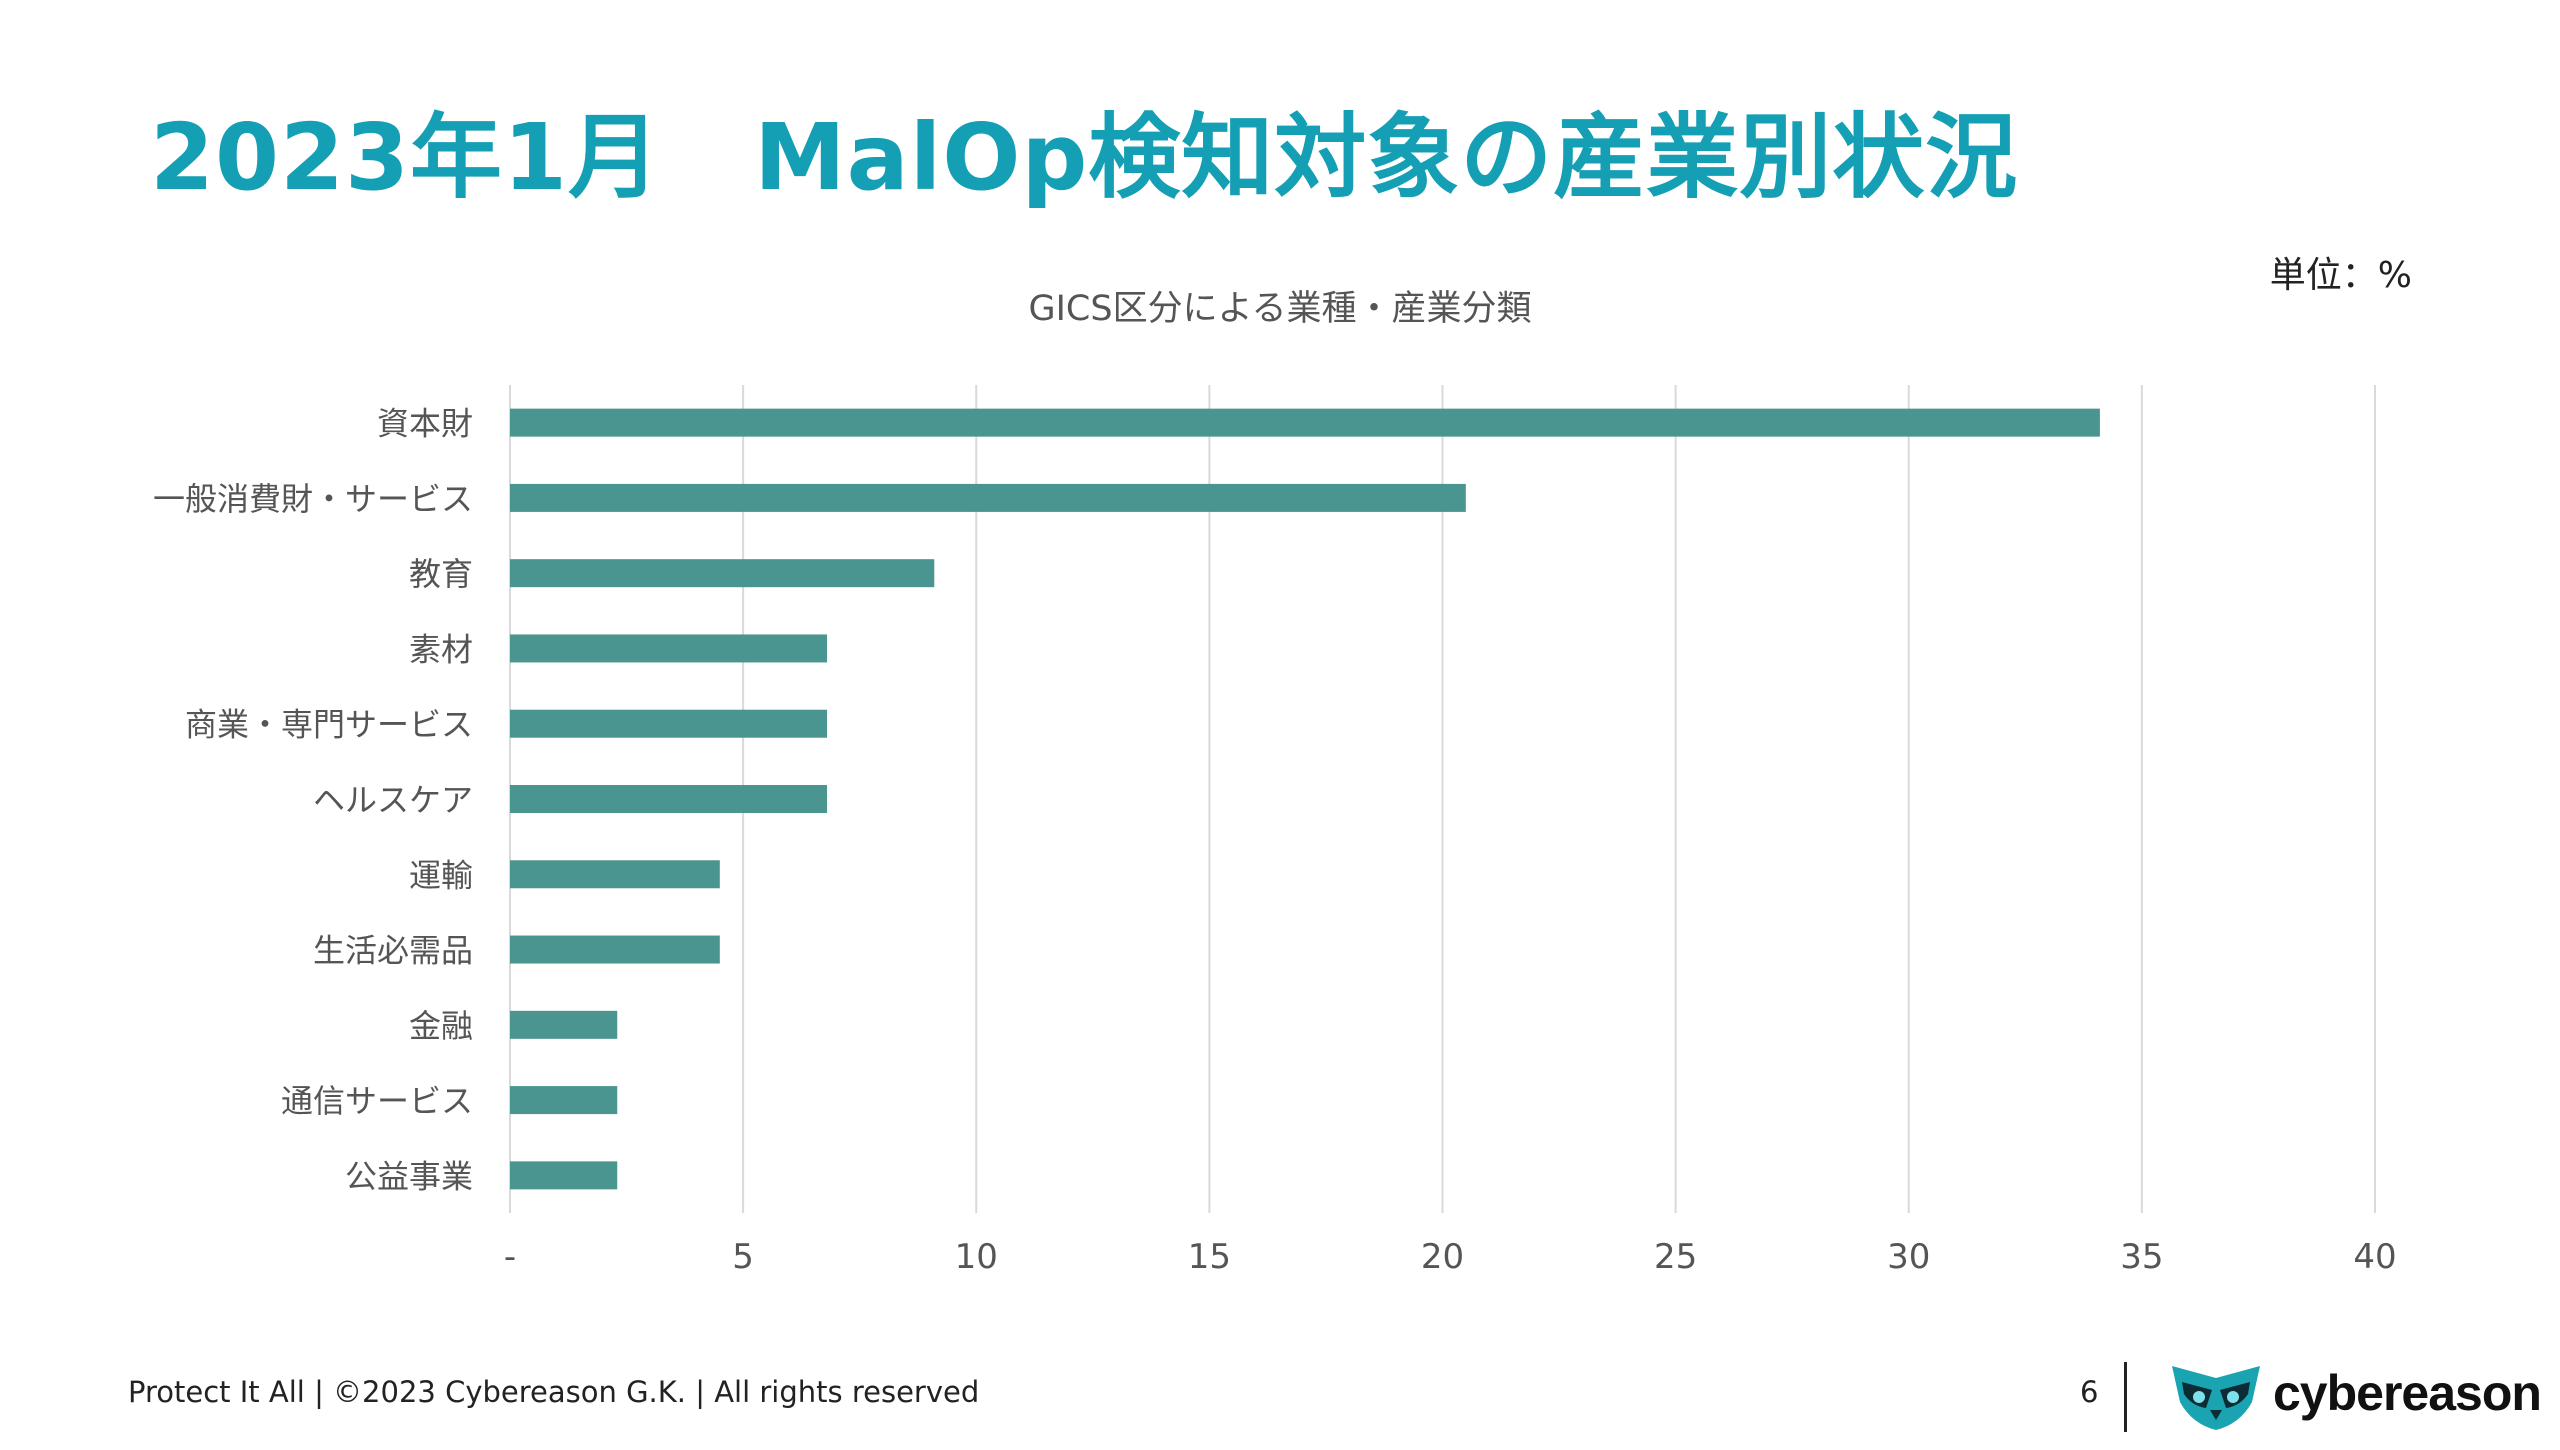 Image resolution: width=2560 pixels, height=1450 pixels. Describe the element at coordinates (2407, 1393) in the screenshot. I see `logo-wordmark: cybereason` at that location.